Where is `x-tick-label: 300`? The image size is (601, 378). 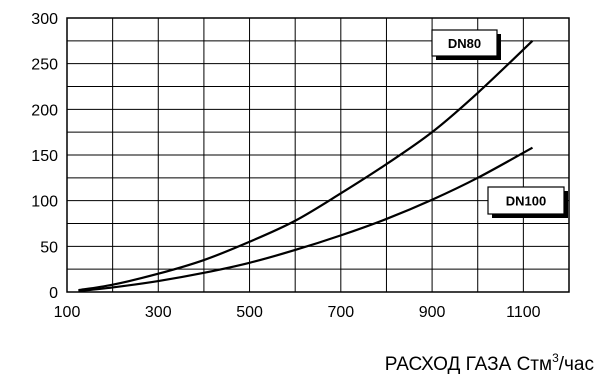
x-tick-label: 300 is located at coordinates (158, 312).